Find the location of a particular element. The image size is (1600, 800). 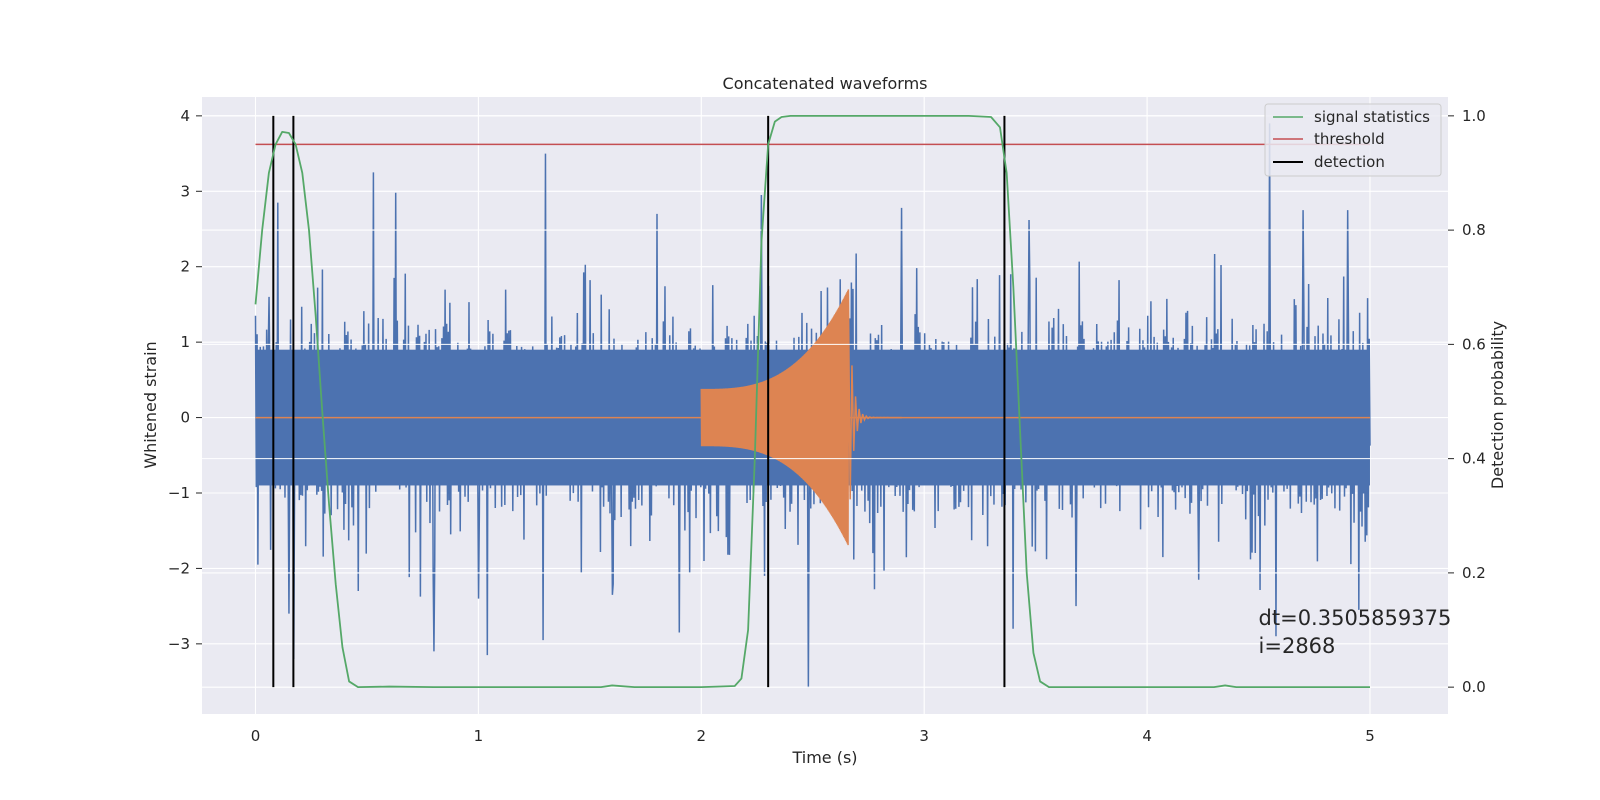

x-tick-label: 3 is located at coordinates (924, 736).